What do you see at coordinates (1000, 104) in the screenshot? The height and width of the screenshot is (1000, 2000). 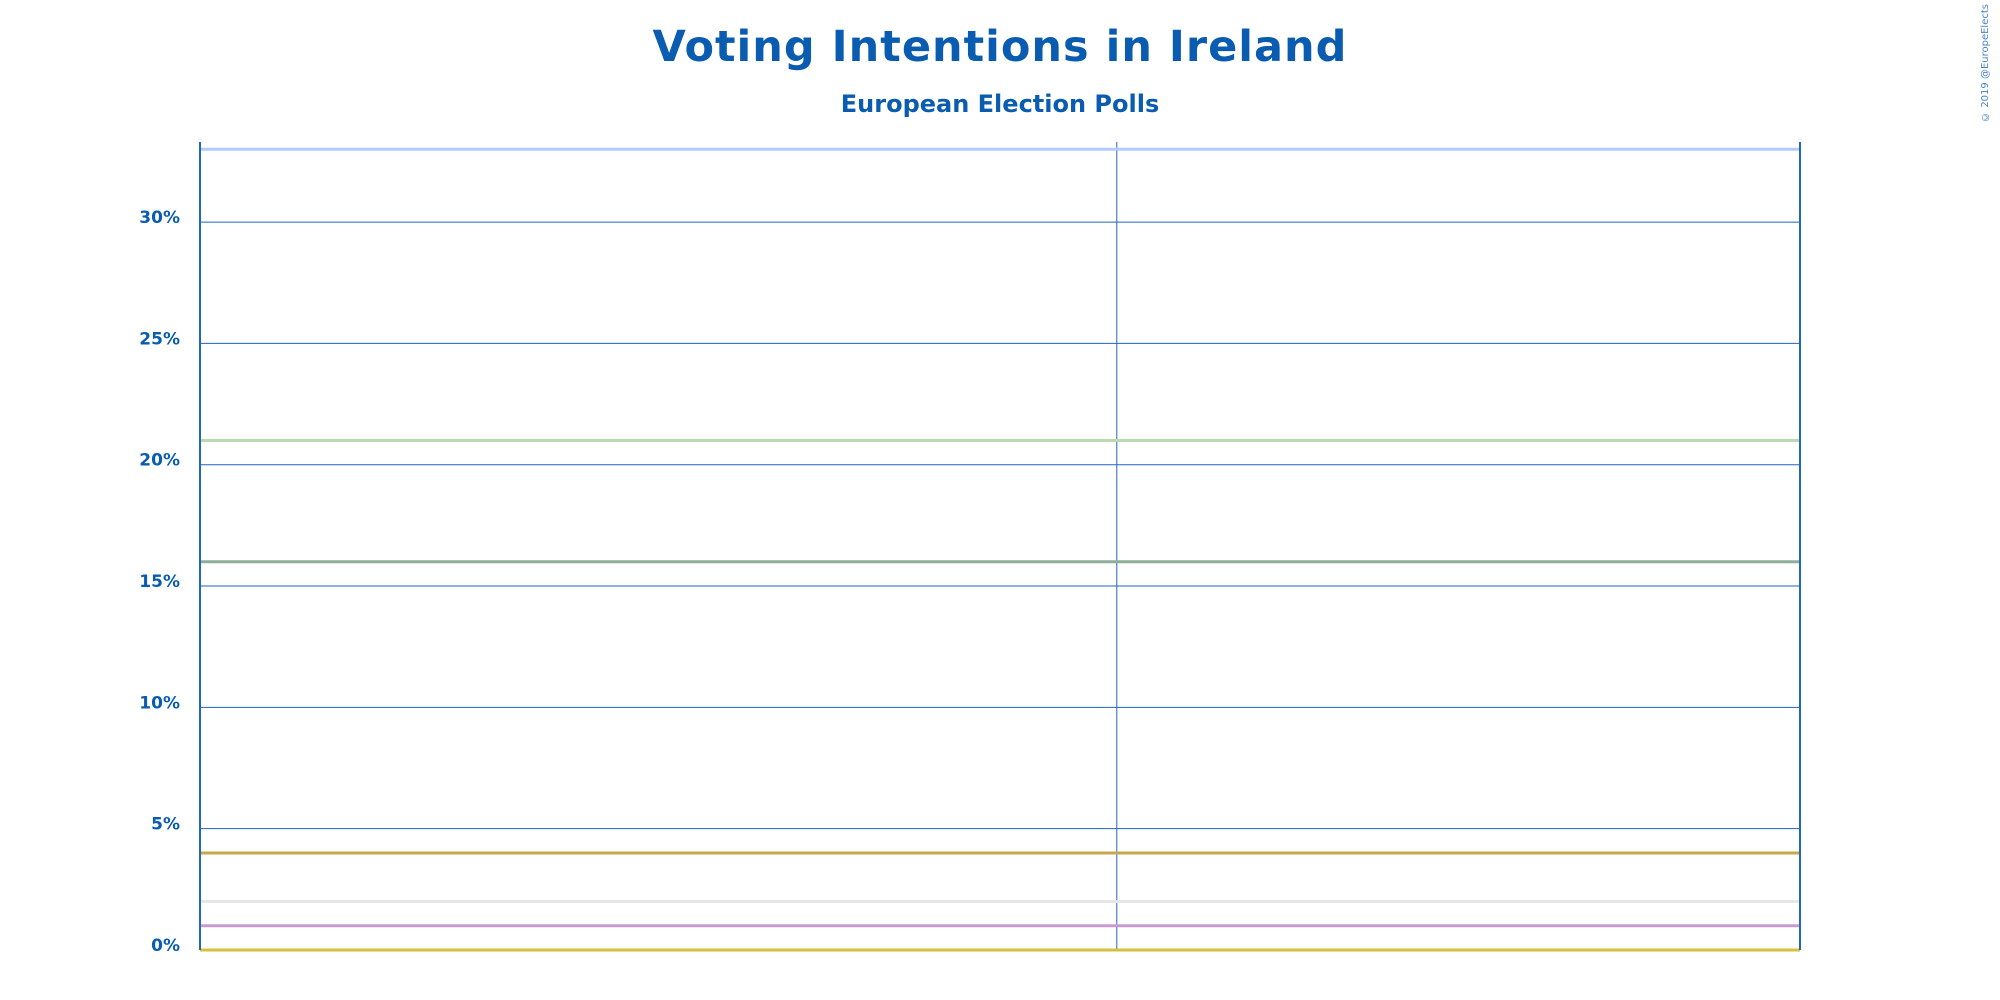 I see `chart-subtitle: European Election Polls` at bounding box center [1000, 104].